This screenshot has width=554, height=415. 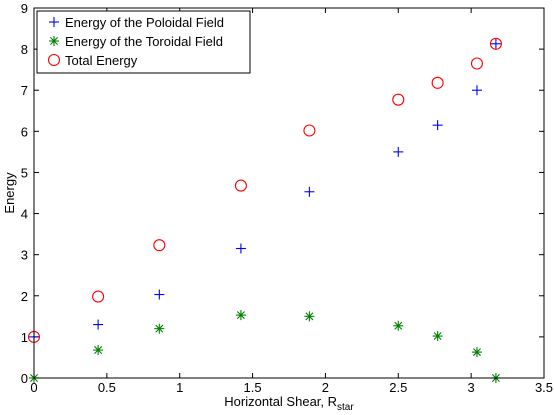 What do you see at coordinates (280, 401) in the screenshot?
I see `x-axis-label-main: Horizontal Shear, R` at bounding box center [280, 401].